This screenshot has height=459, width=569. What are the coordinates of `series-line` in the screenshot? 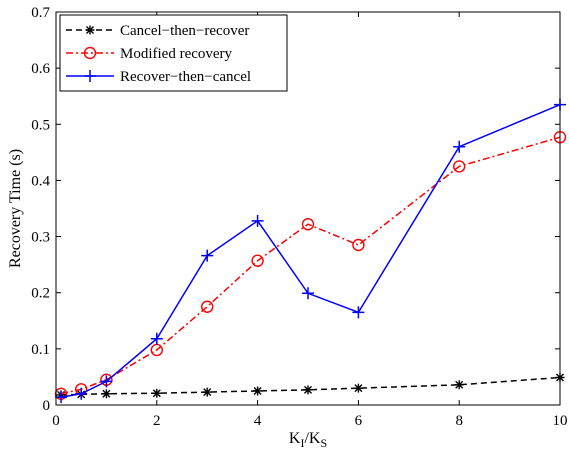 It's located at (311, 386).